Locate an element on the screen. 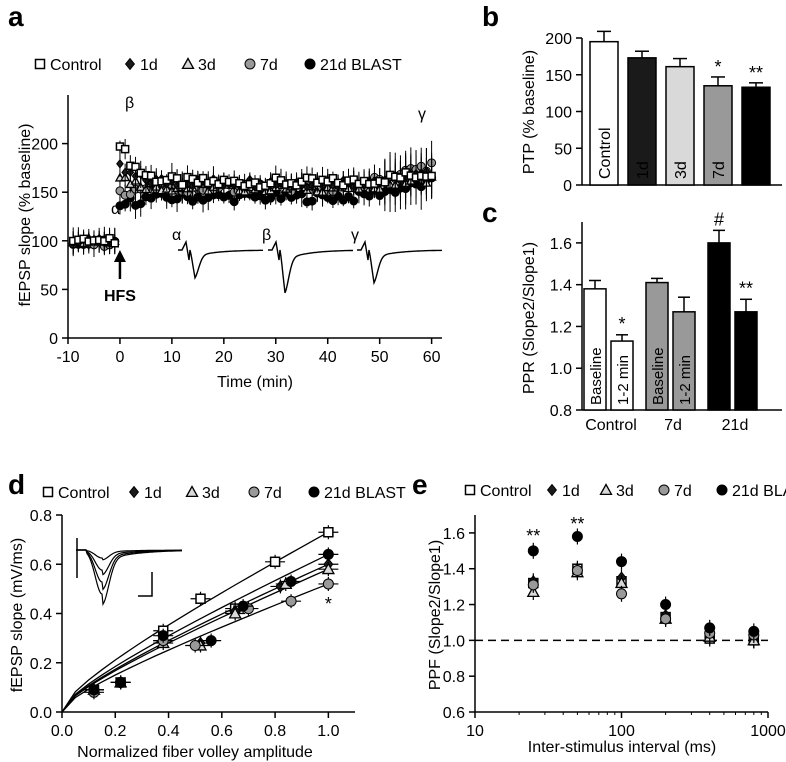  panel-e-y-tick-label: 1.4 is located at coordinates (454, 570).